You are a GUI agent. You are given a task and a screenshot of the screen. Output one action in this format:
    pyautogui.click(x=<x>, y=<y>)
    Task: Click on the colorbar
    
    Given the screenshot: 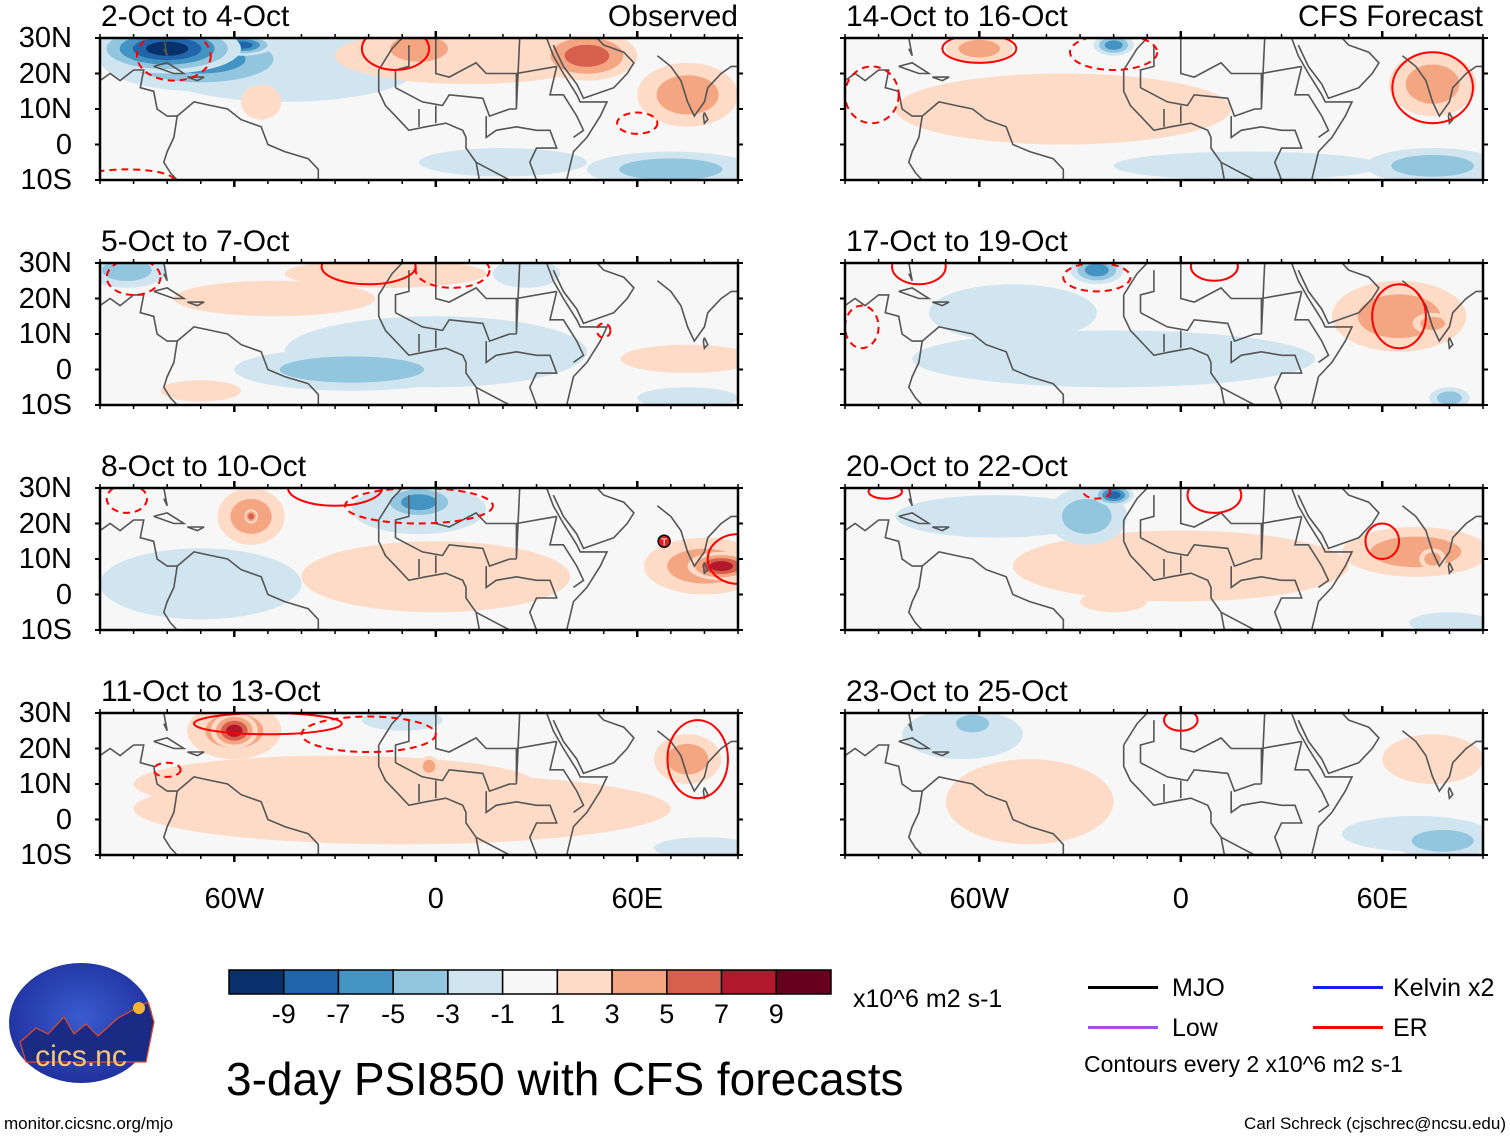 What is the action you would take?
    pyautogui.click(x=530, y=982)
    